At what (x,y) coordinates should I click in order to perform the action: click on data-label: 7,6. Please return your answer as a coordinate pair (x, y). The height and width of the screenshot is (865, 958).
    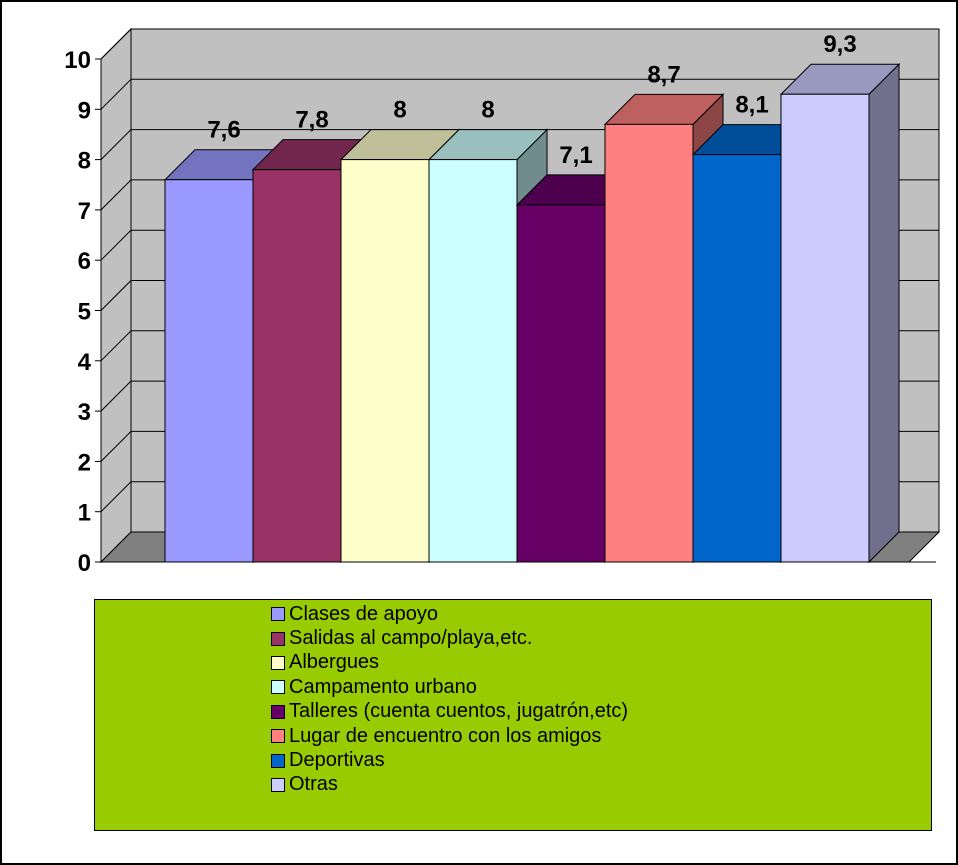
    Looking at the image, I should click on (223, 130).